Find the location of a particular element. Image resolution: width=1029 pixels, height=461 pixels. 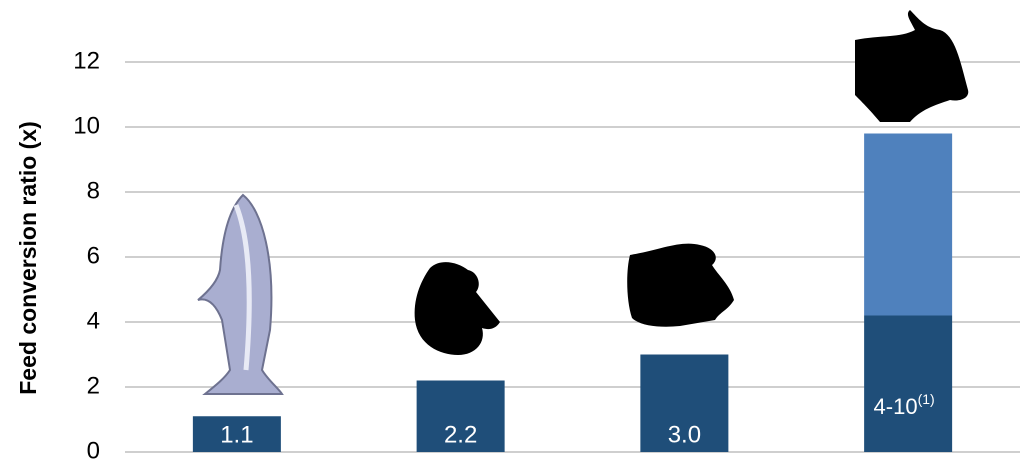

y-tick-label: 6 is located at coordinates (93, 255).